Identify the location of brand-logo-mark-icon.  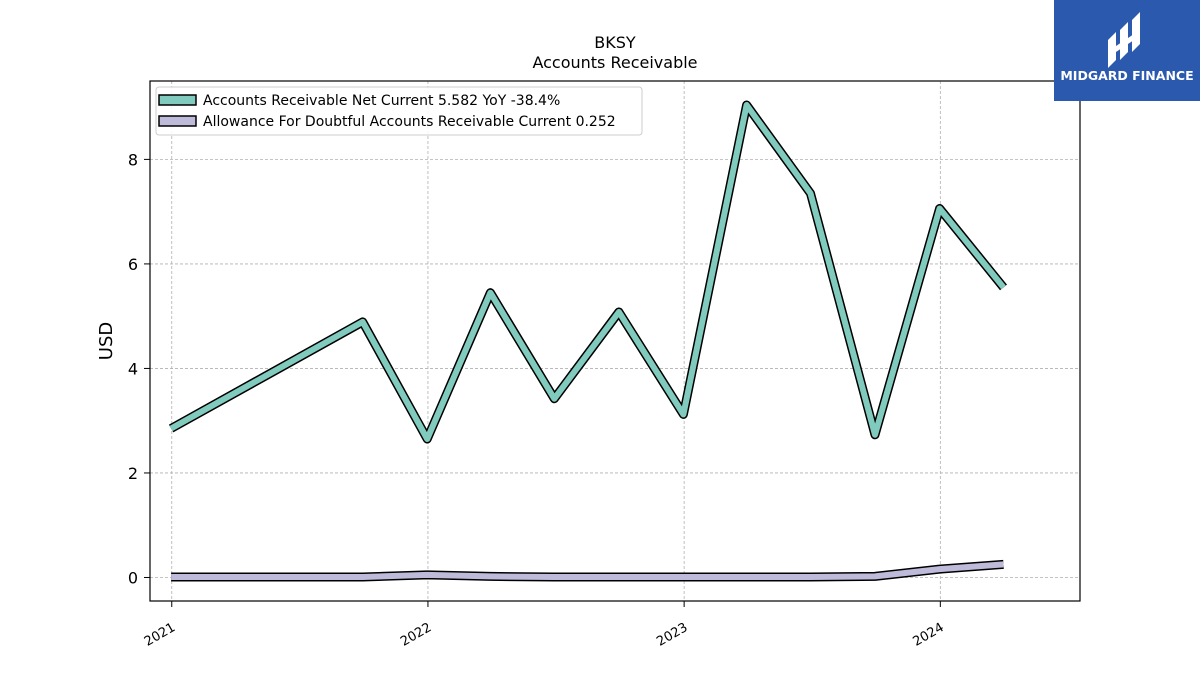
(1124, 40).